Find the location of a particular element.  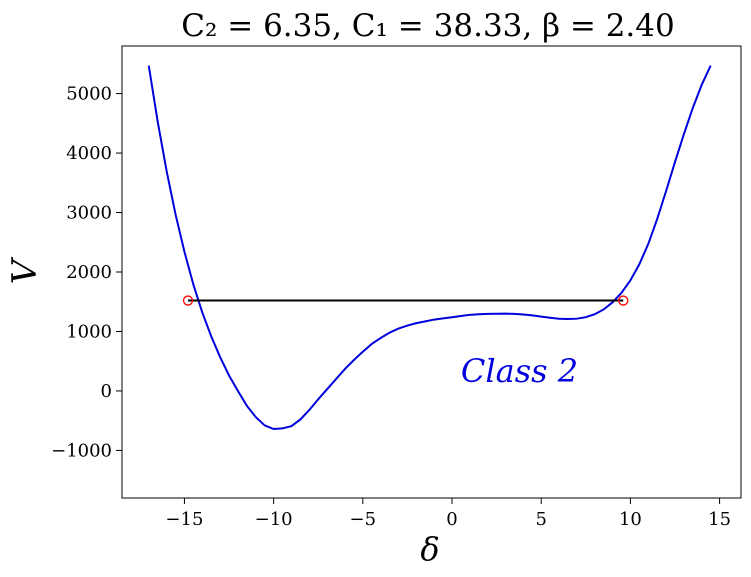

x-tick-label: 5 is located at coordinates (540, 519).